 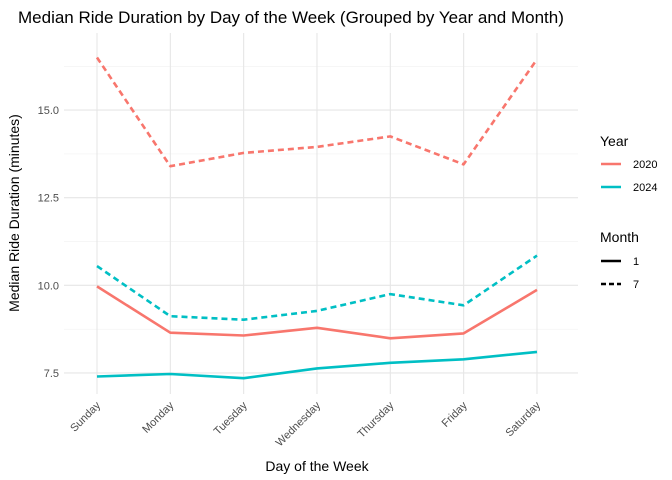 I want to click on y-tick-label: 12.5, so click(x=48, y=199).